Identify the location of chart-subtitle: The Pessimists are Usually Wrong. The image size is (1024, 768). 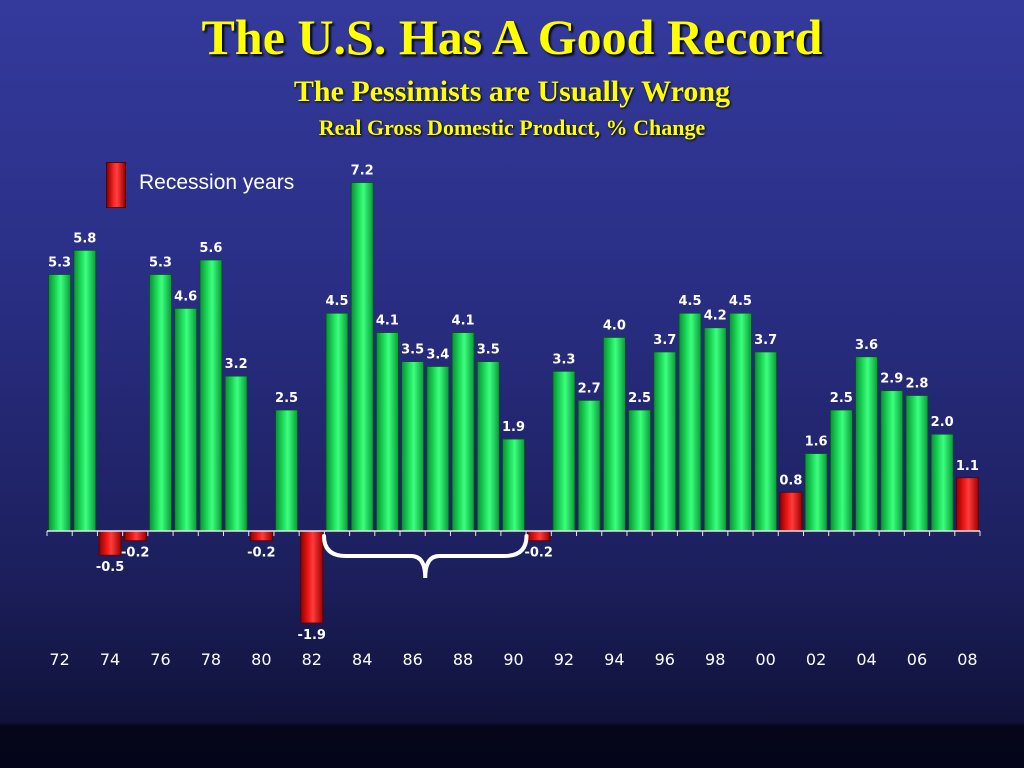
(512, 91).